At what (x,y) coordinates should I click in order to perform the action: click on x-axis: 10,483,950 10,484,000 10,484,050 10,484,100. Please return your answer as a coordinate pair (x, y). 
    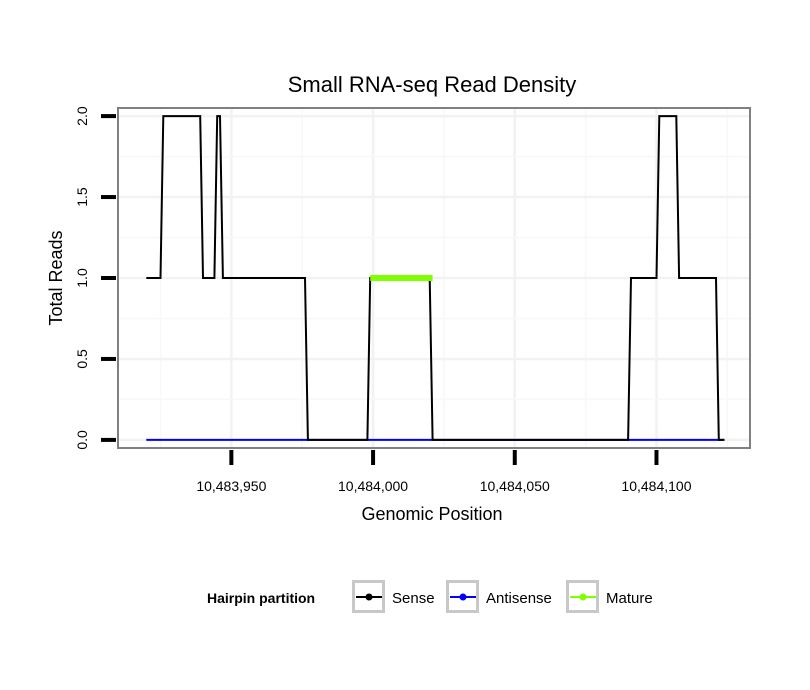
    Looking at the image, I should click on (444, 472).